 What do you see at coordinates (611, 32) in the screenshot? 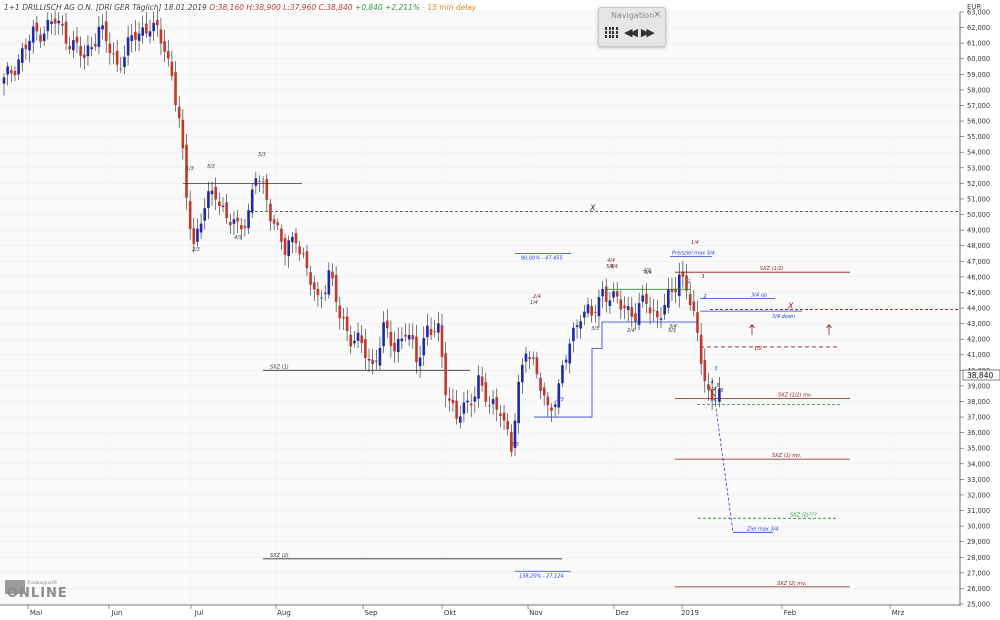
I see `grid-icon` at bounding box center [611, 32].